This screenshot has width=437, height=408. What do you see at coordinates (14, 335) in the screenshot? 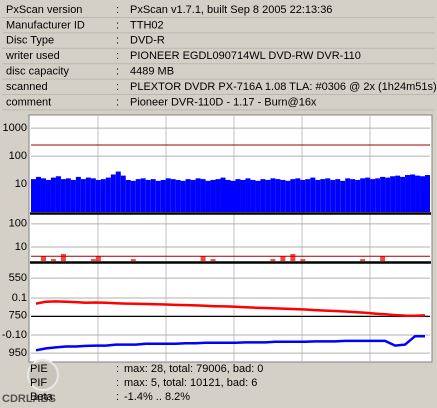
I see `y-tick-label: -0.10` at bounding box center [14, 335].